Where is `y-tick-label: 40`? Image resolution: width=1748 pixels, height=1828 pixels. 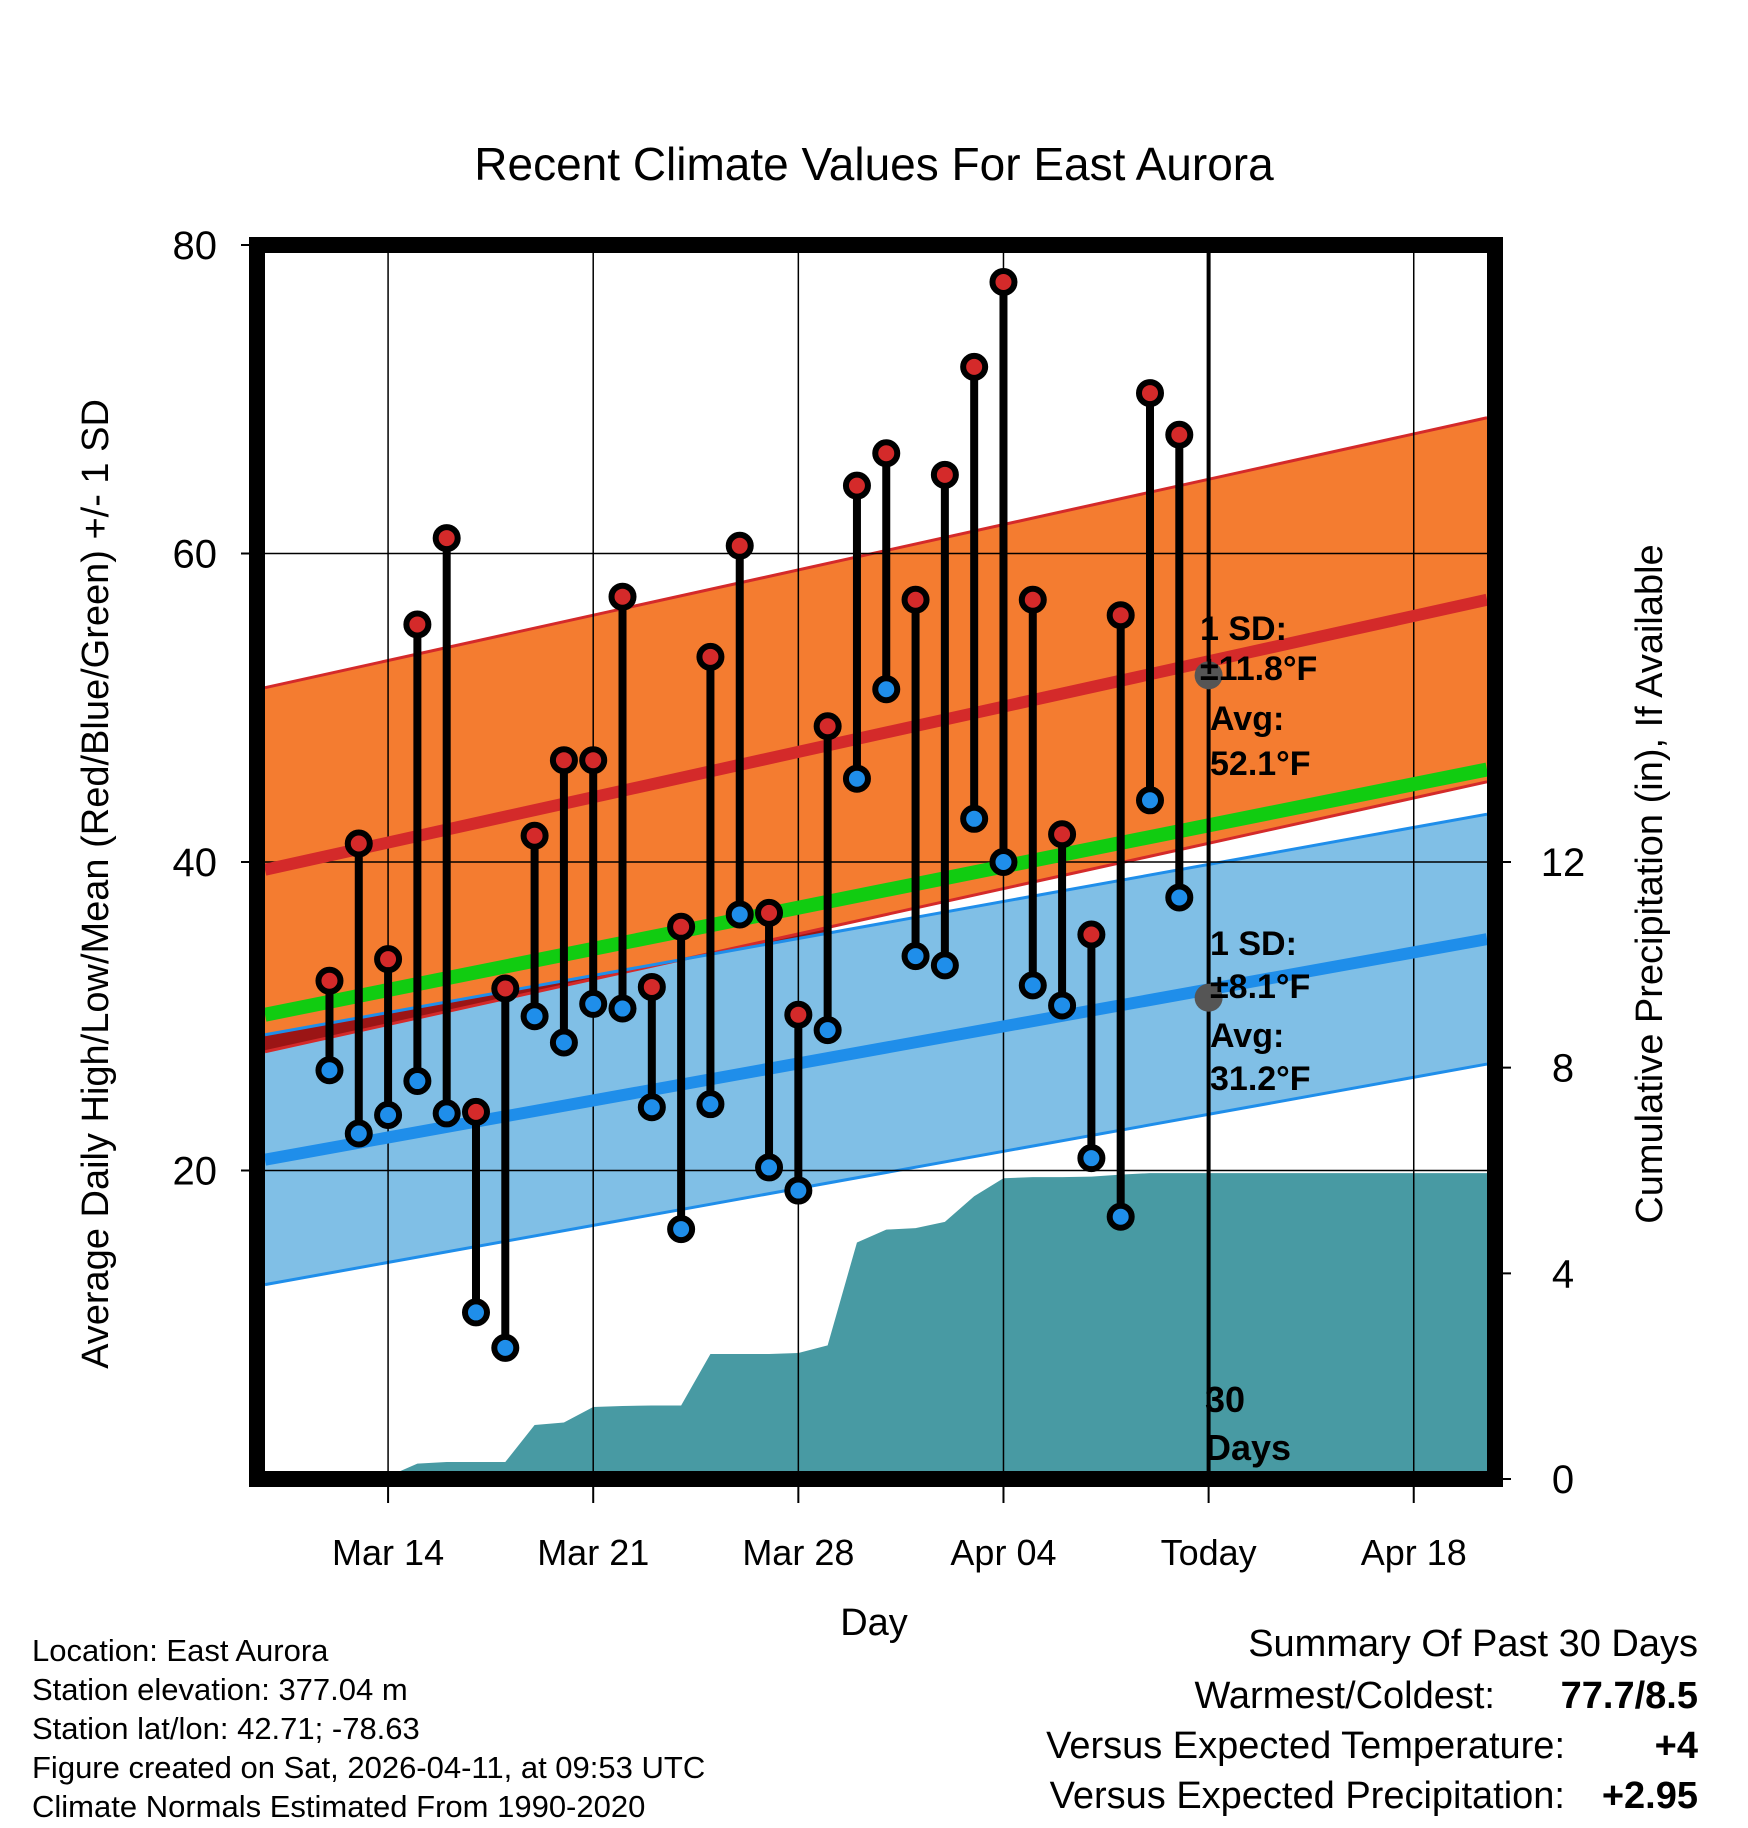 y-tick-label: 40 is located at coordinates (195, 863).